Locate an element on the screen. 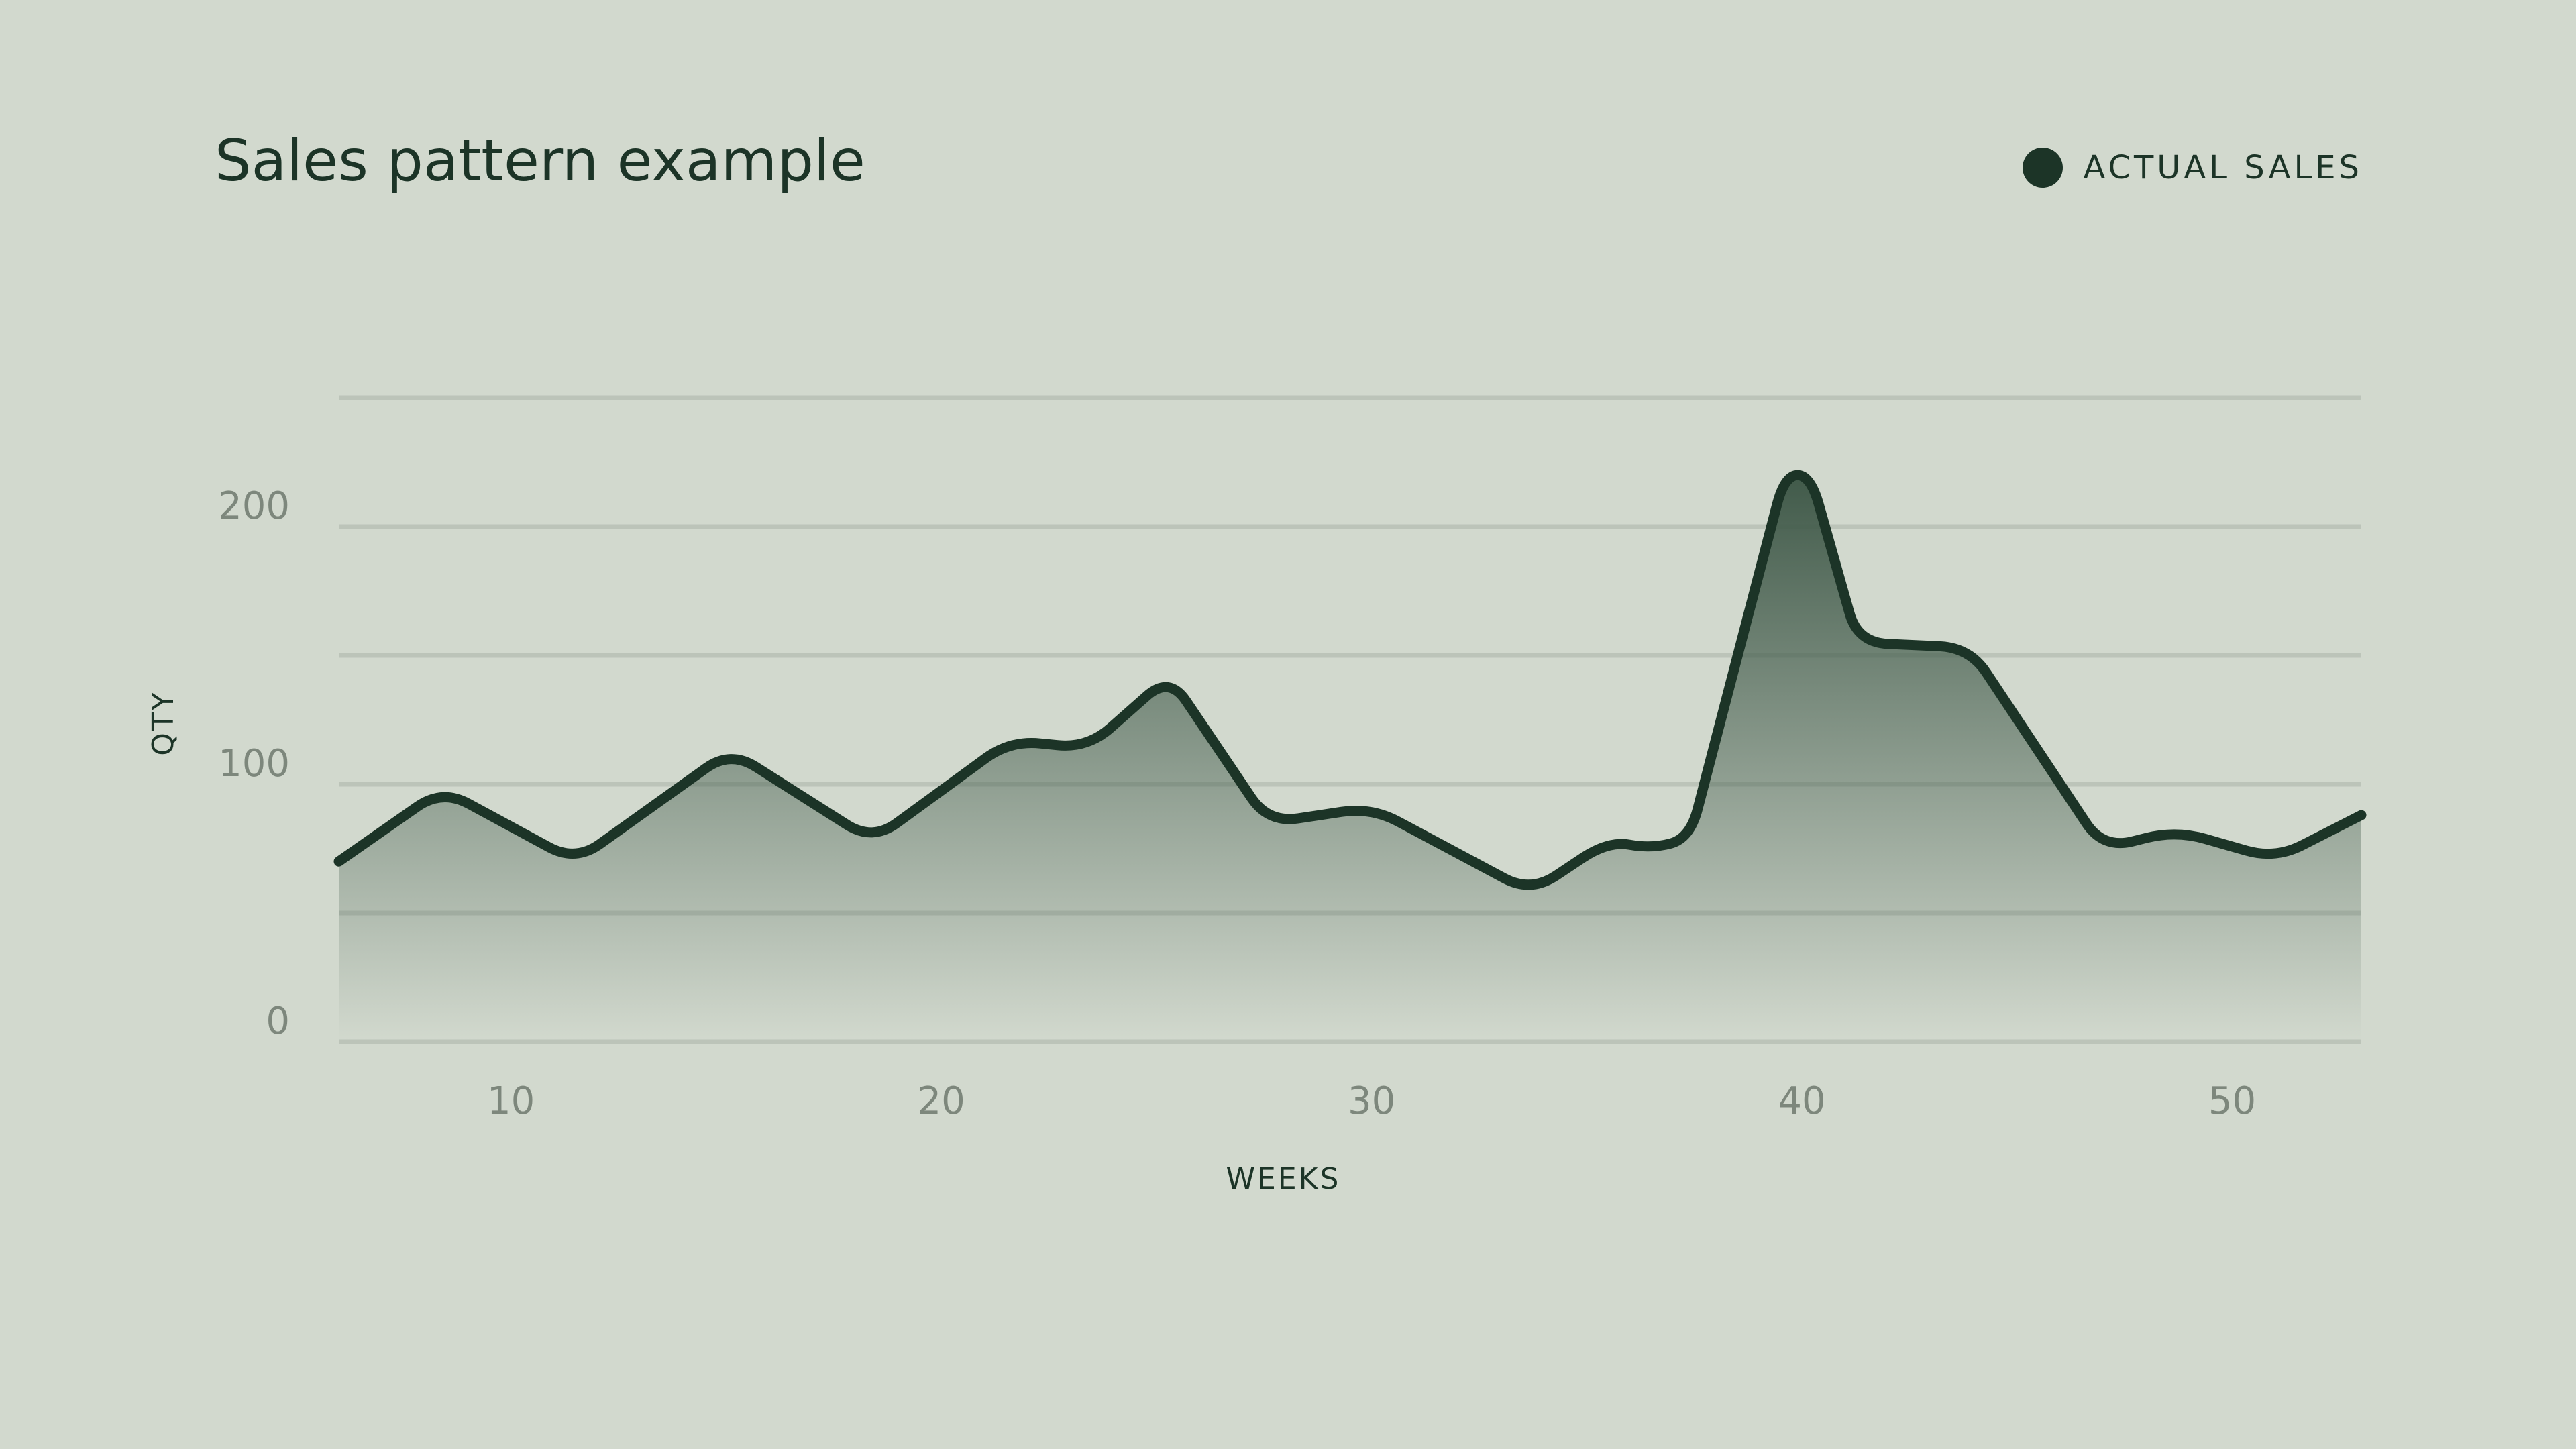 The height and width of the screenshot is (1449, 2576). x-tick-label: 50 is located at coordinates (2232, 1101).